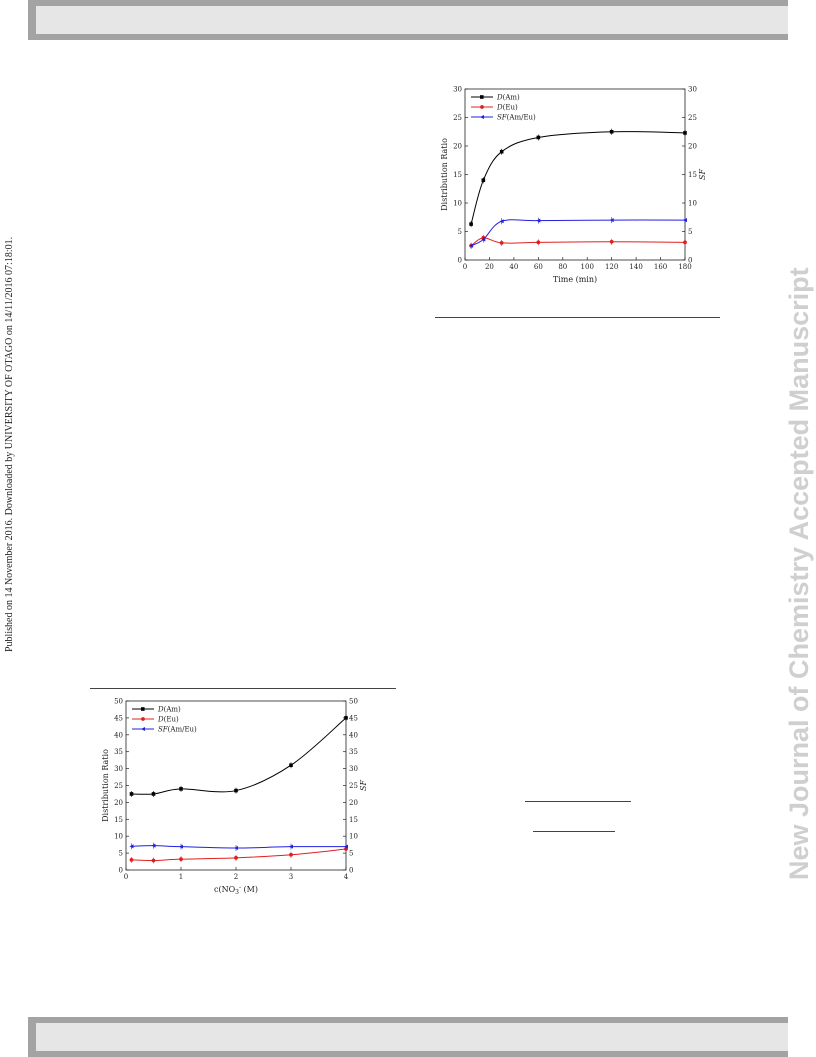  Describe the element at coordinates (346, 877) in the screenshot. I see `nitrate-xtick-label-4: 4` at that location.